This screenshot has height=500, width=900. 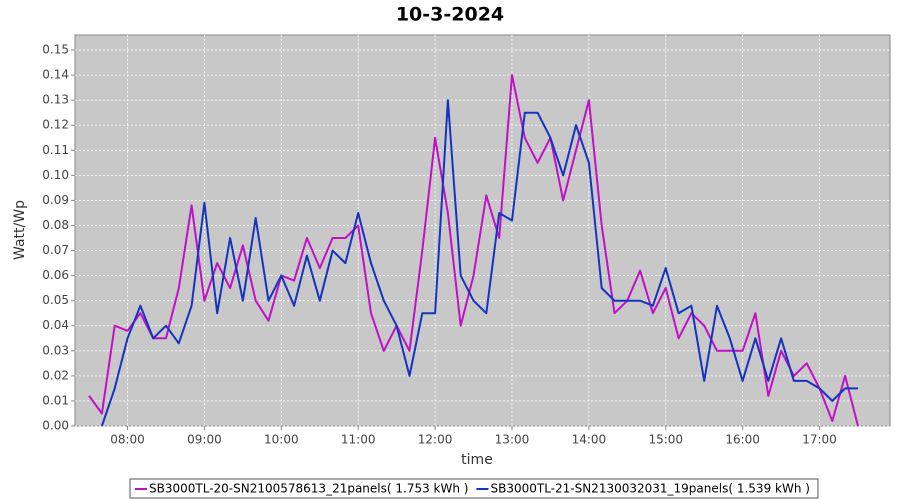 What do you see at coordinates (55, 375) in the screenshot?
I see `y-tick-label: 0.02` at bounding box center [55, 375].